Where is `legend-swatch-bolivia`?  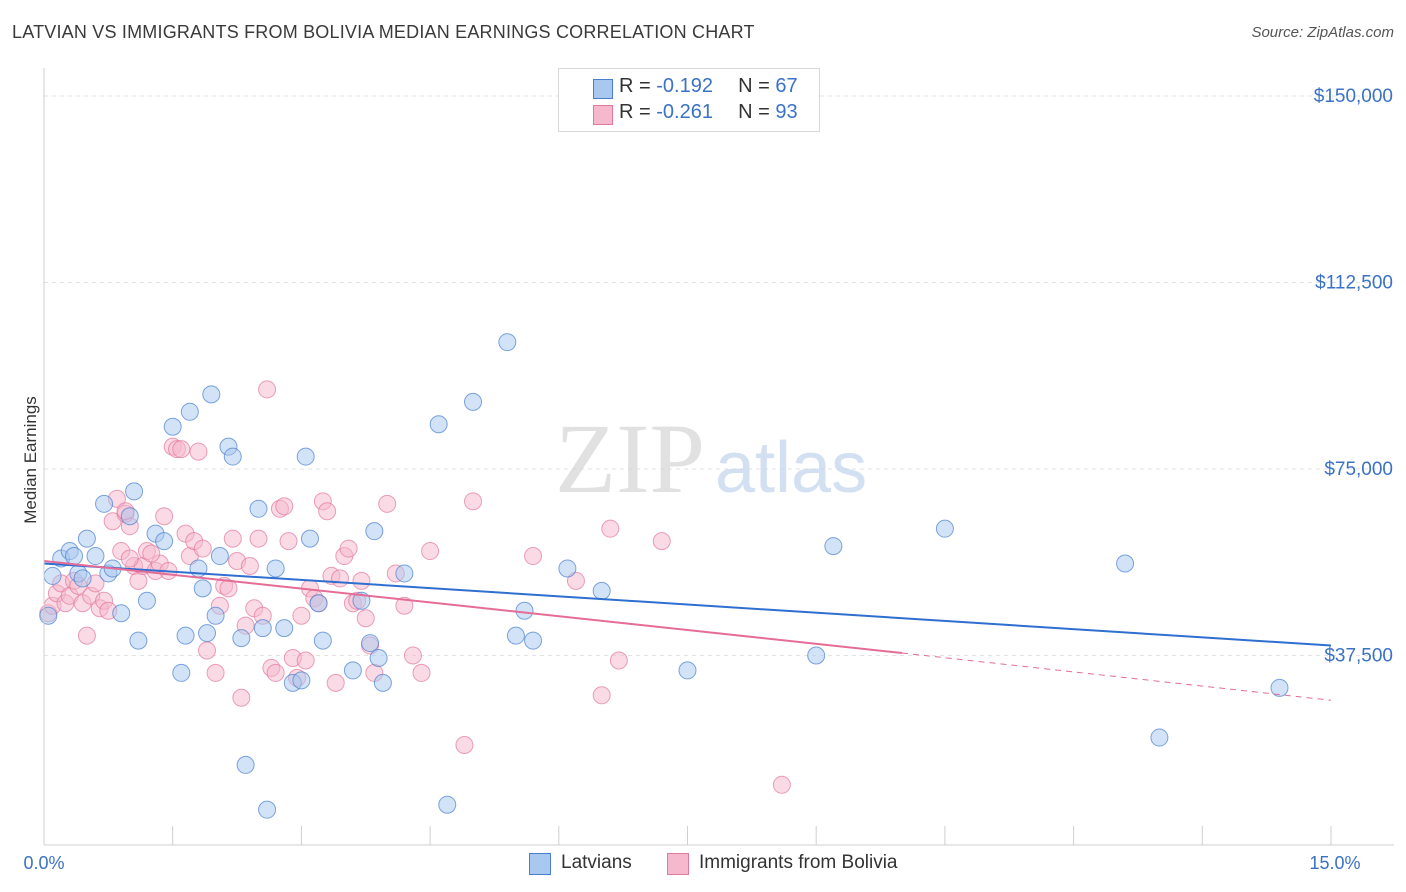 legend-swatch-bolivia is located at coordinates (678, 864).